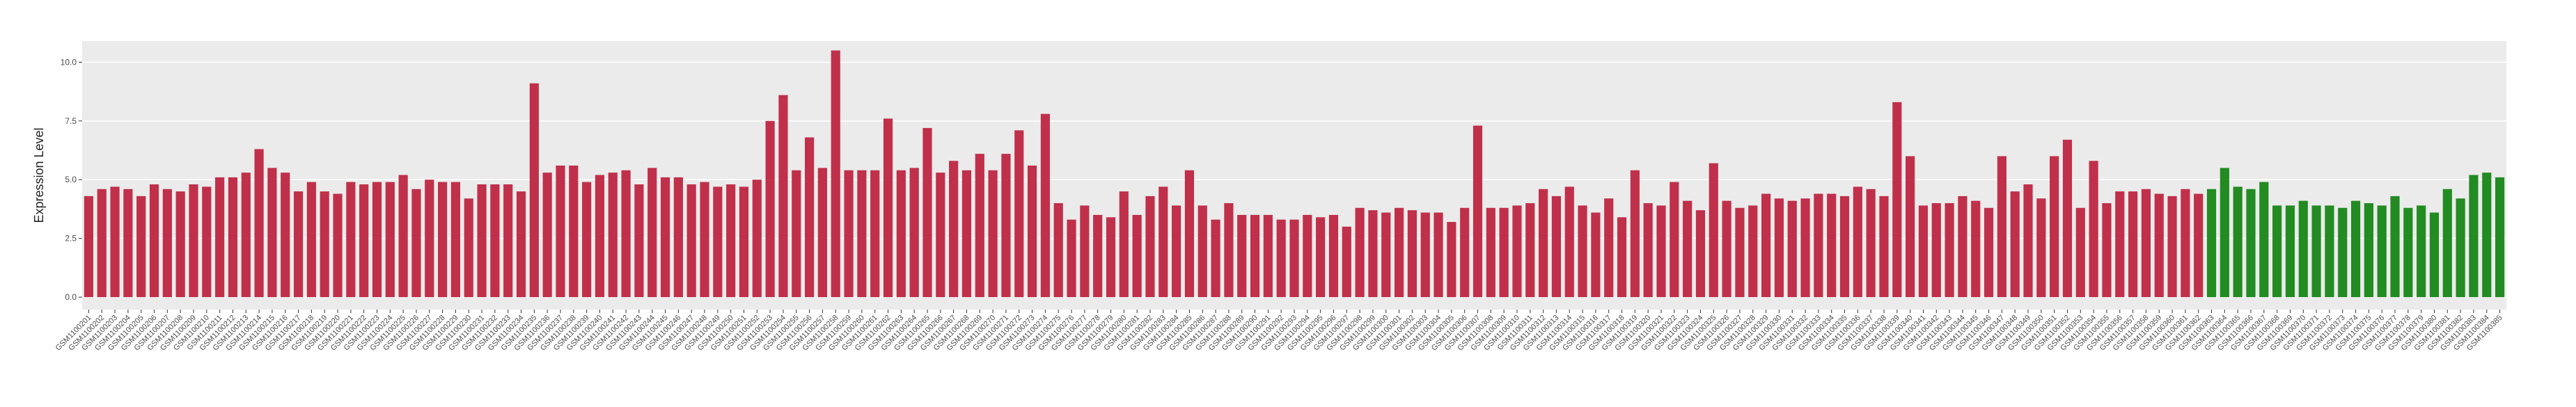 The width and height of the screenshot is (2576, 407). Describe the element at coordinates (71, 297) in the screenshot. I see `y-tick-label: 0.0` at that location.